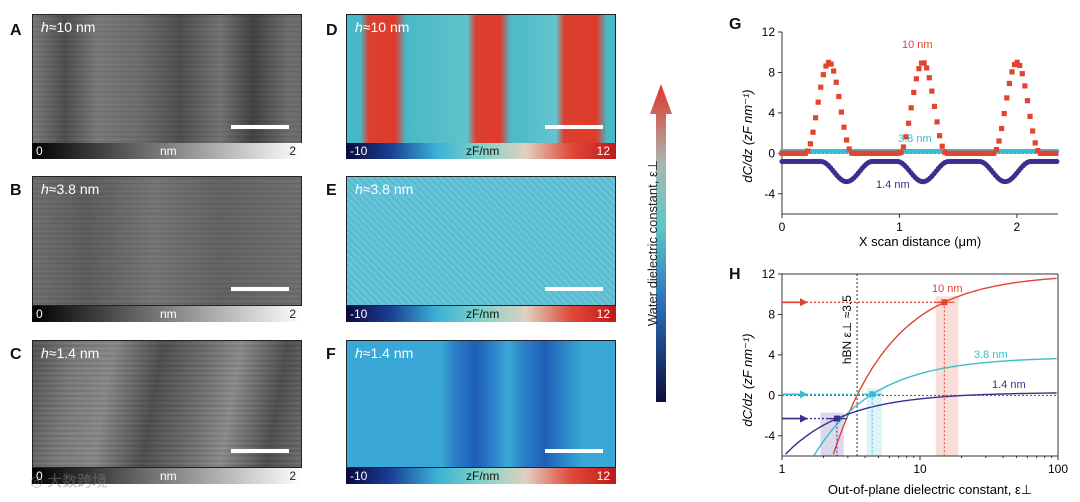  What do you see at coordinates (481, 241) in the screenshot?
I see `capacitance-image-e: h≈3.8 nm` at bounding box center [481, 241].